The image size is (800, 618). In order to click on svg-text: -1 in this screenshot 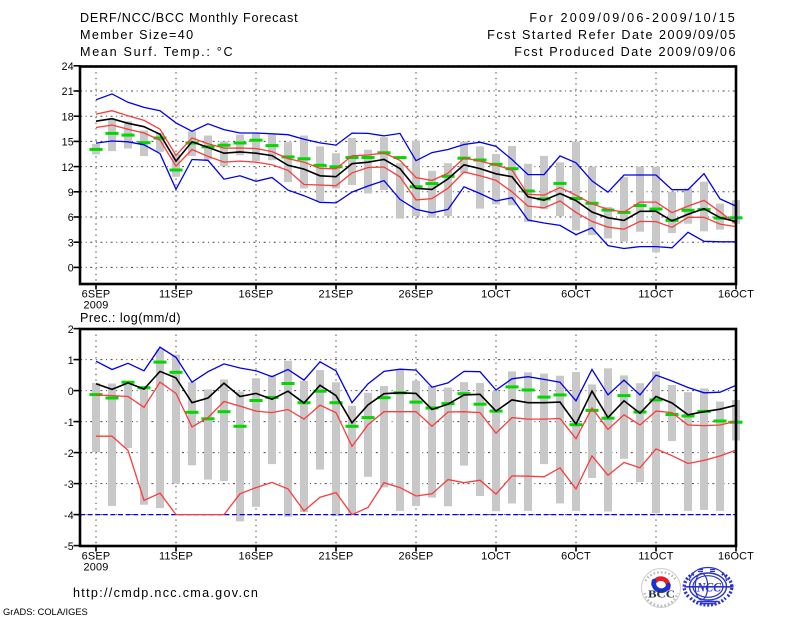, I will do `click(69, 423)`.